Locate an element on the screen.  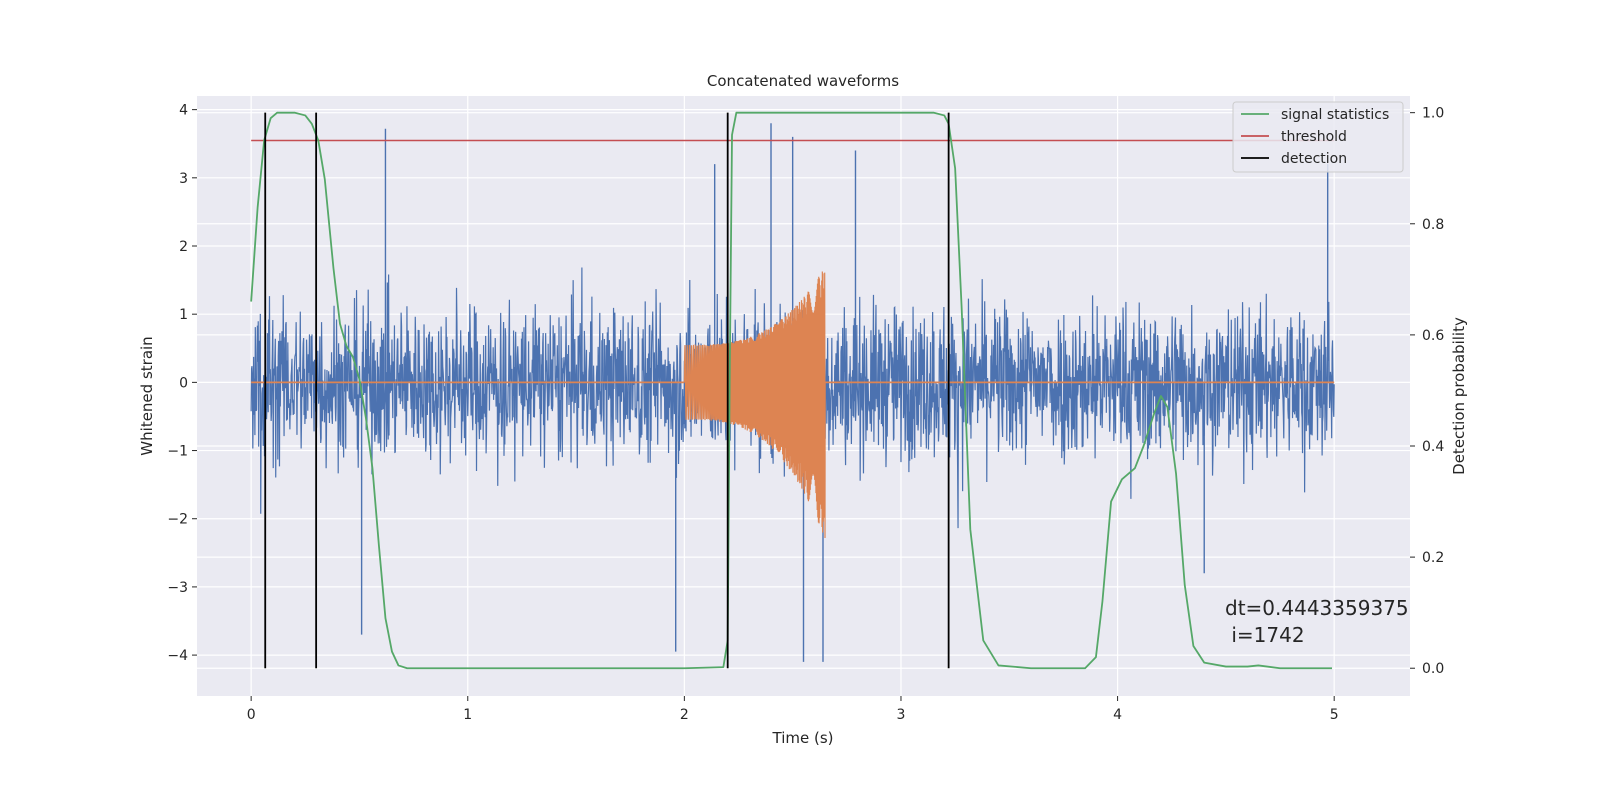
legend: signal statistics threshold detection is located at coordinates (1318, 137).